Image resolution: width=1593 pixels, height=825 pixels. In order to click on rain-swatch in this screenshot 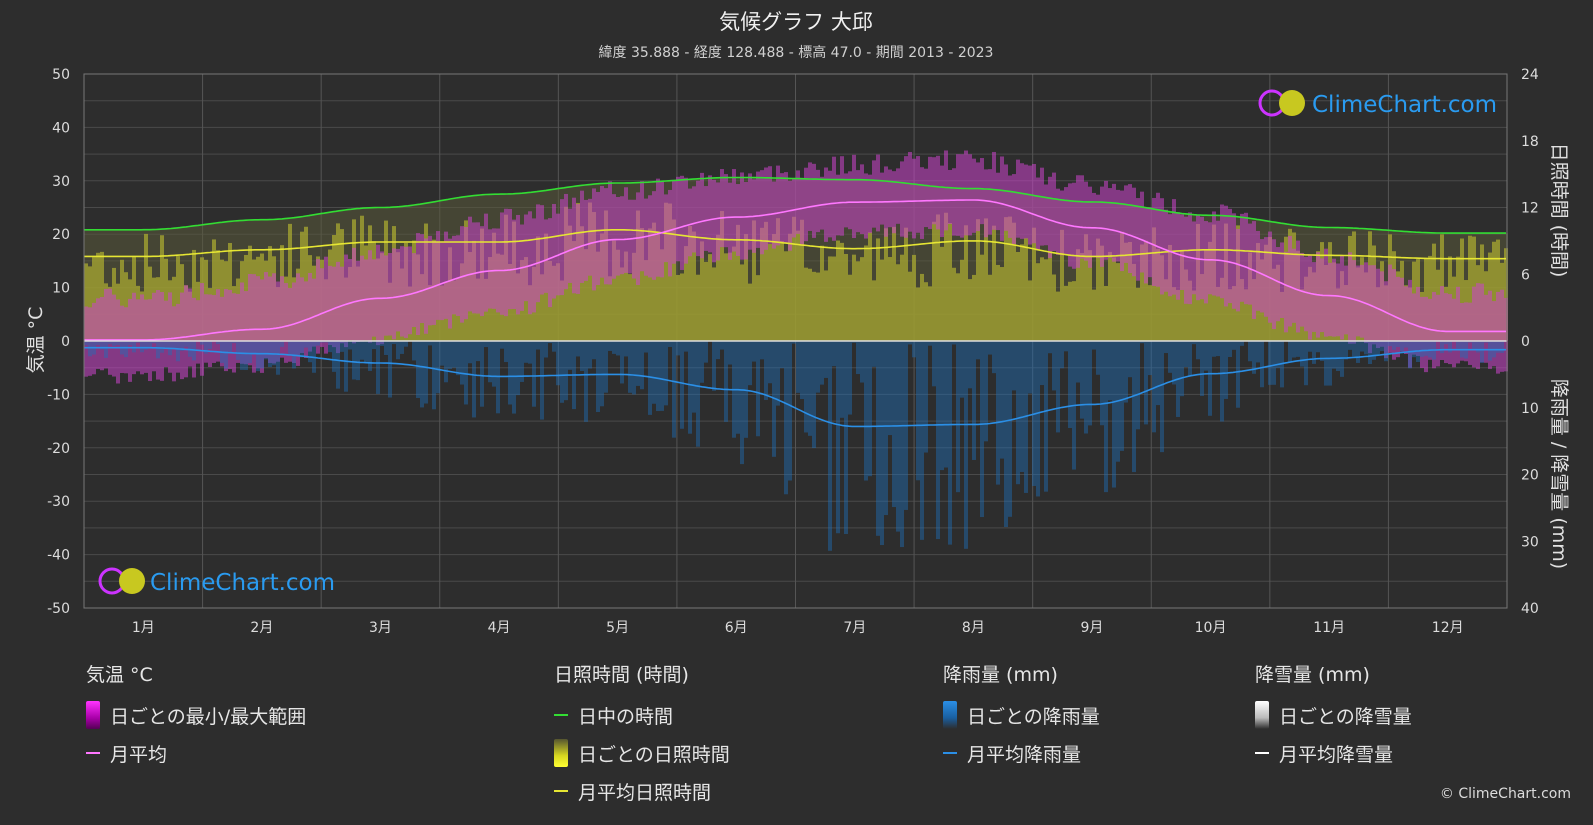, I will do `click(950, 715)`.